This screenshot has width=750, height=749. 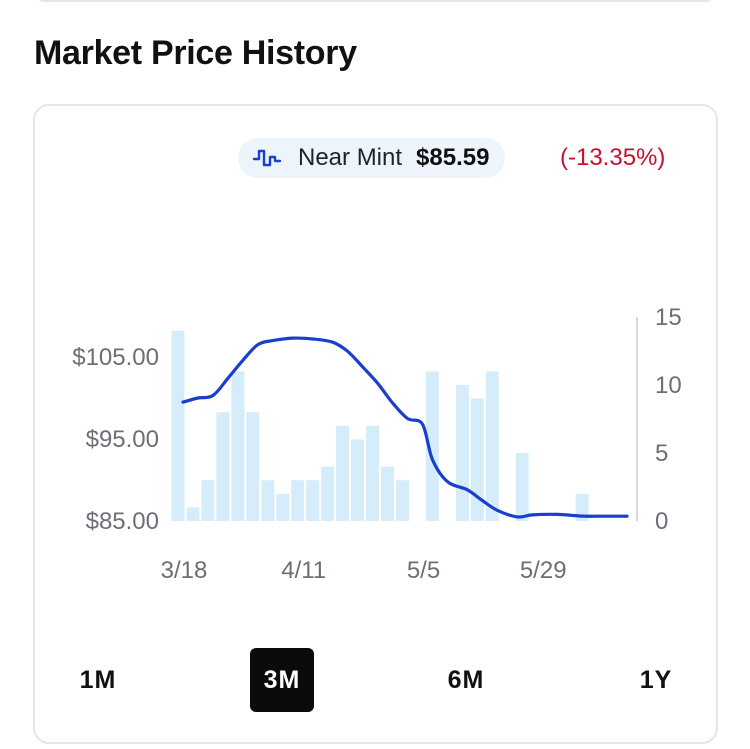 I want to click on x-axis-ticks: 3/18 4/11 5/5 5/29, so click(x=364, y=570).